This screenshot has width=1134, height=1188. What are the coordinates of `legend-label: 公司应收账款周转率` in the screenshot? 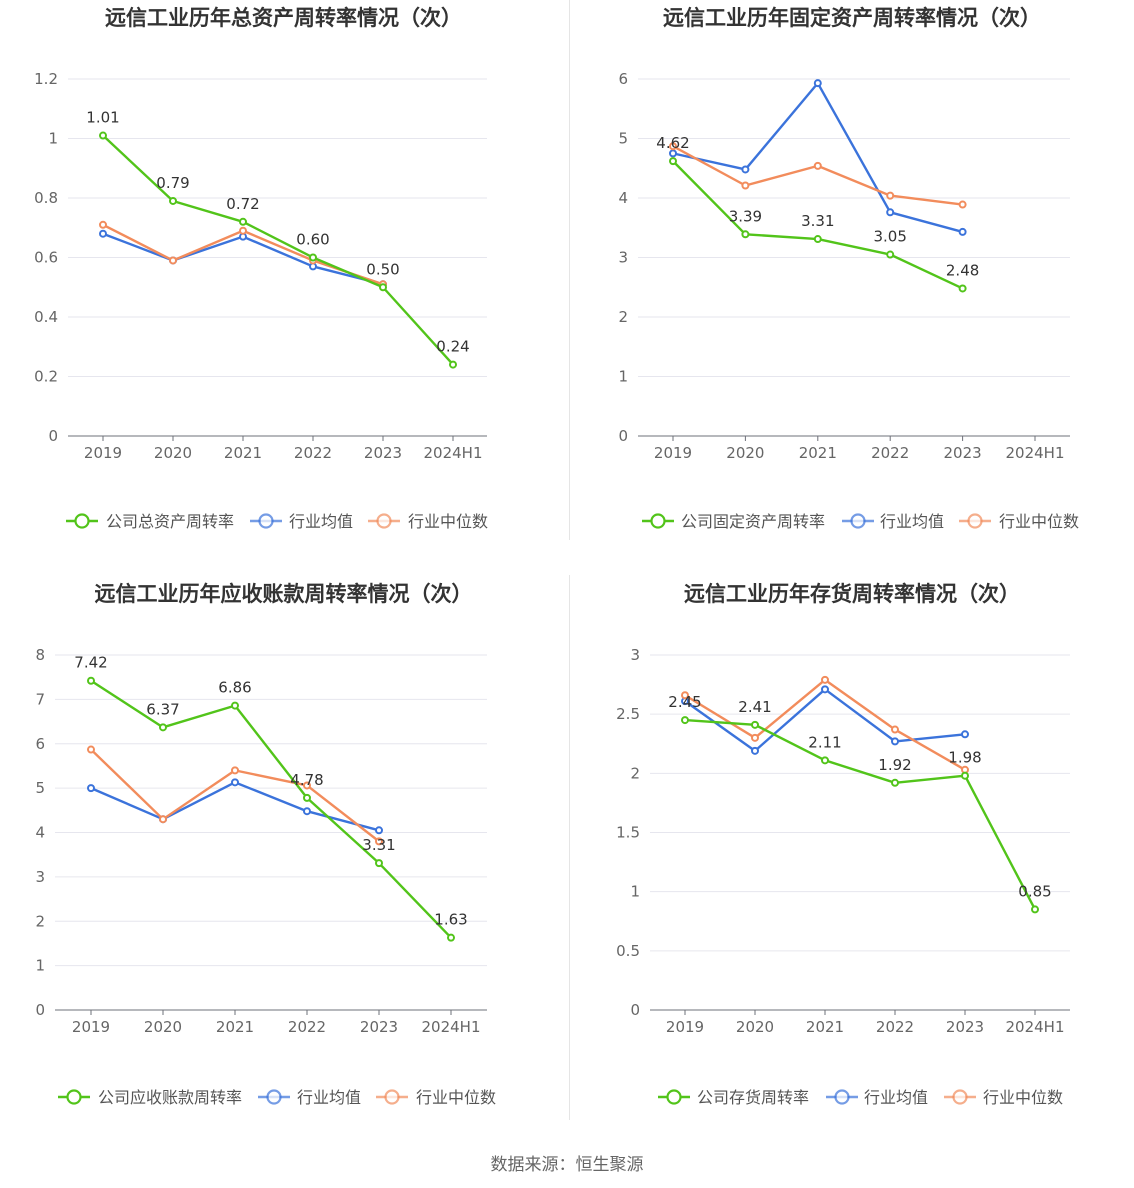 It's located at (170, 1097).